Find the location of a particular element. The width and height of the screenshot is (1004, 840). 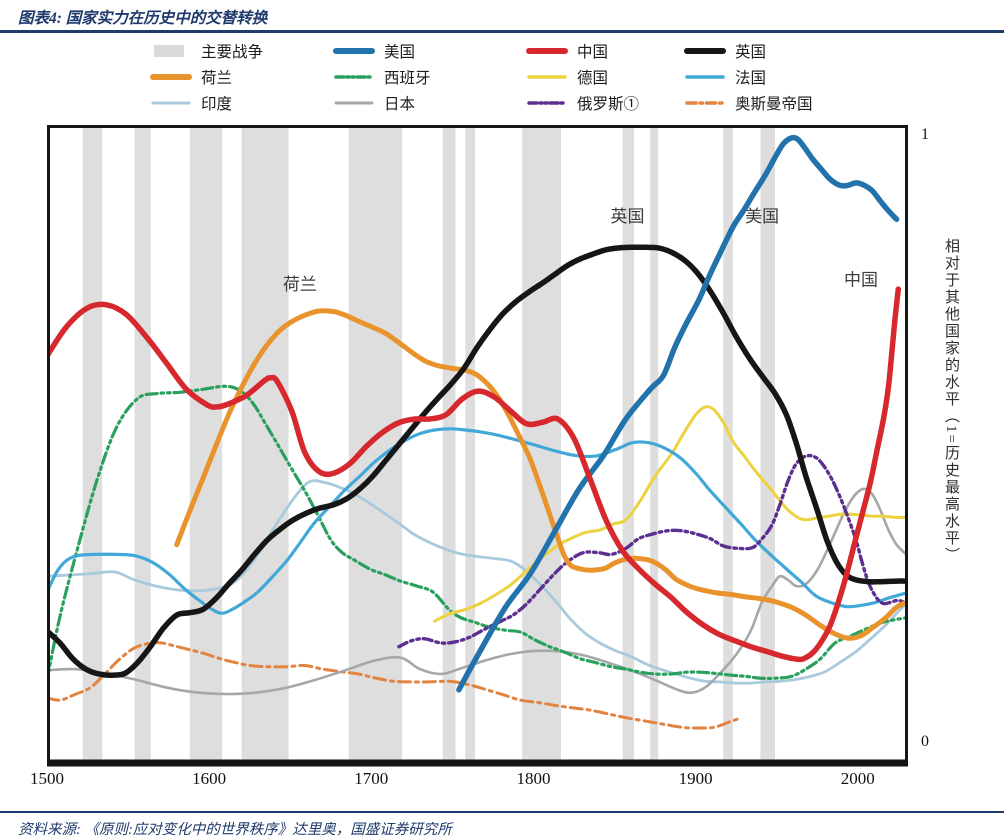

curve-label: 中国 is located at coordinates (861, 280).